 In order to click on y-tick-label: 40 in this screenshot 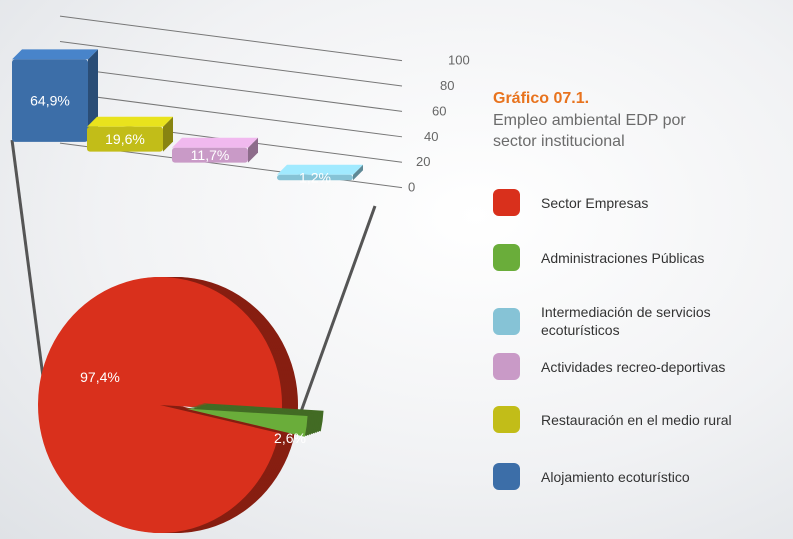, I will do `click(431, 136)`.